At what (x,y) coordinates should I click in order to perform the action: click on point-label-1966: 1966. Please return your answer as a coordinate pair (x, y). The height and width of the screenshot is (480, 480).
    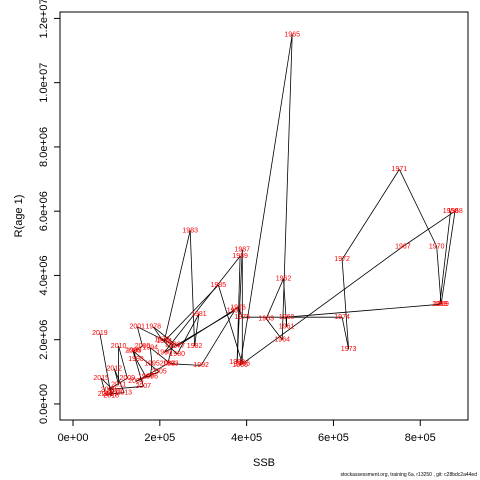
    Looking at the image, I should click on (240, 365).